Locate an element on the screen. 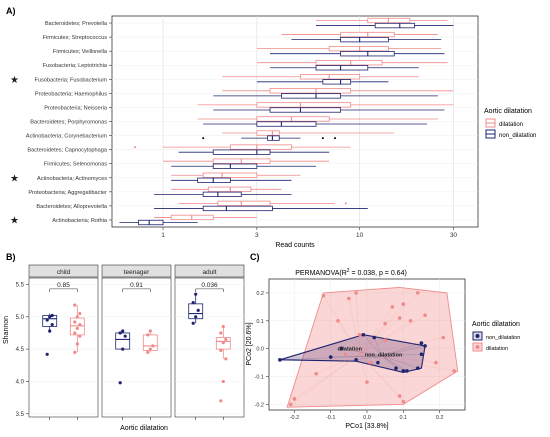 This screenshot has width=550, height=437. panel-c-ticks: -0.2 -0.1 0.0 0.1 0.2 -0.2 -0.1 0.0 0.1 0.2 is located at coordinates (349, 356).